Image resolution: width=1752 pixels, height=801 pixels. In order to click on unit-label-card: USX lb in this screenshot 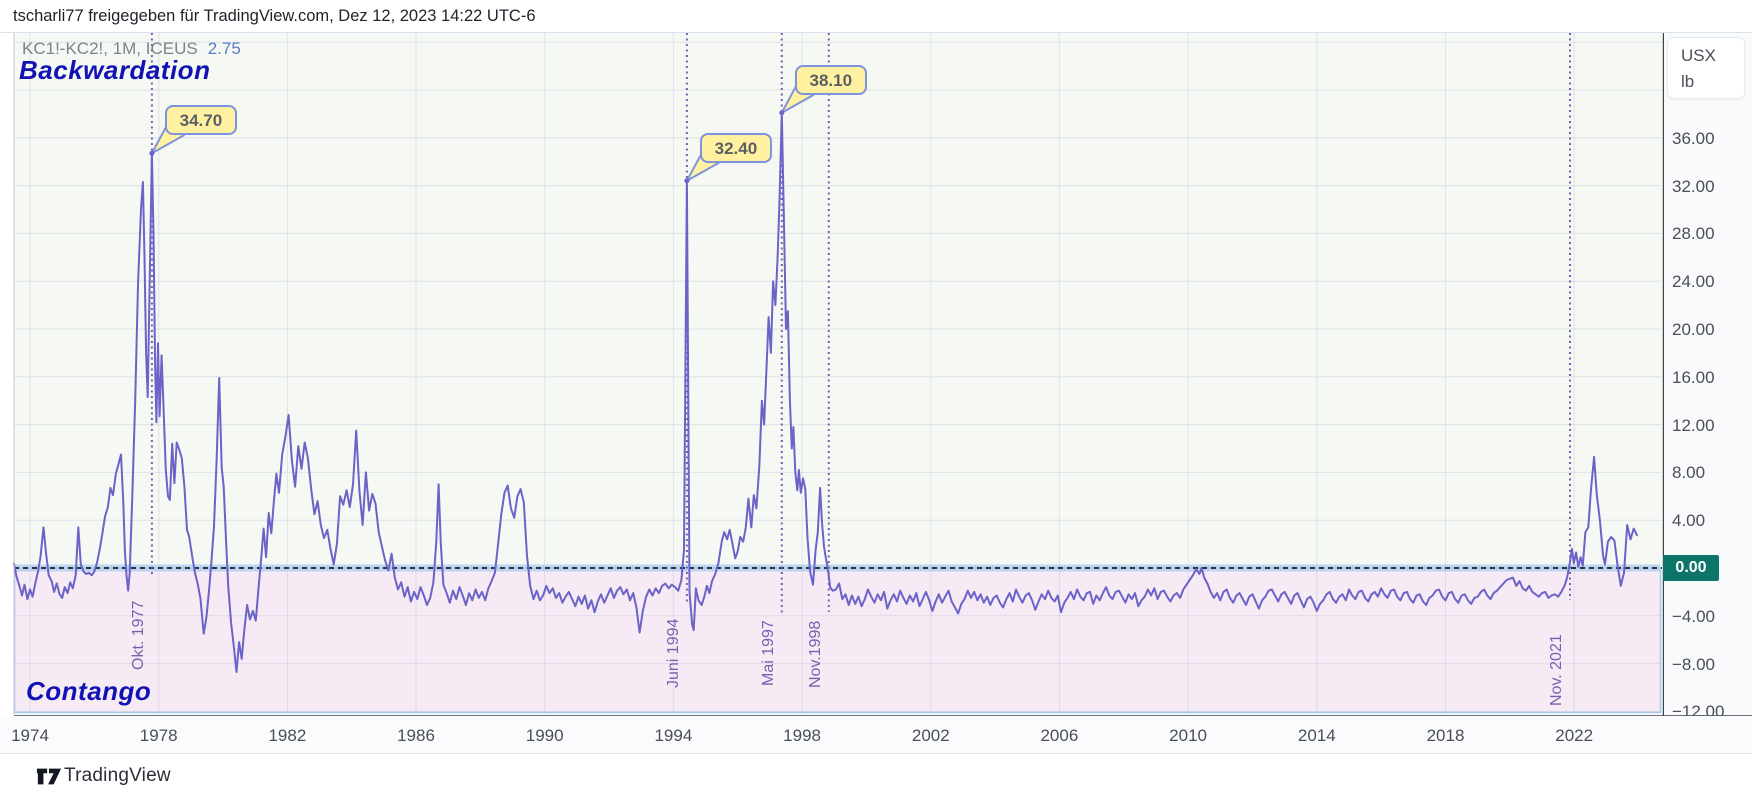, I will do `click(1706, 68)`.